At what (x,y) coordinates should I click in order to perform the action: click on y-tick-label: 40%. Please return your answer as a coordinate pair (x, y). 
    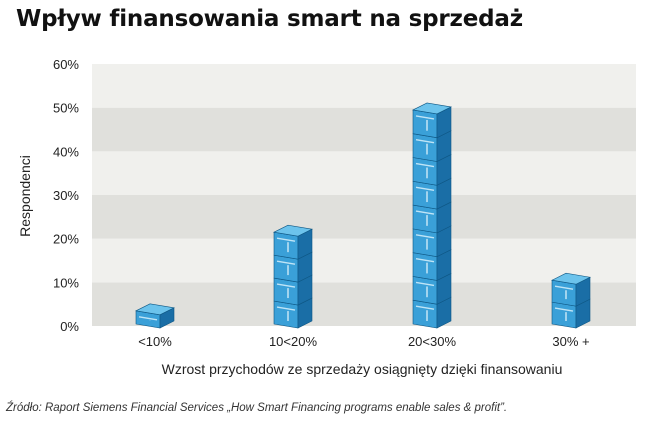
    Looking at the image, I should click on (66, 151).